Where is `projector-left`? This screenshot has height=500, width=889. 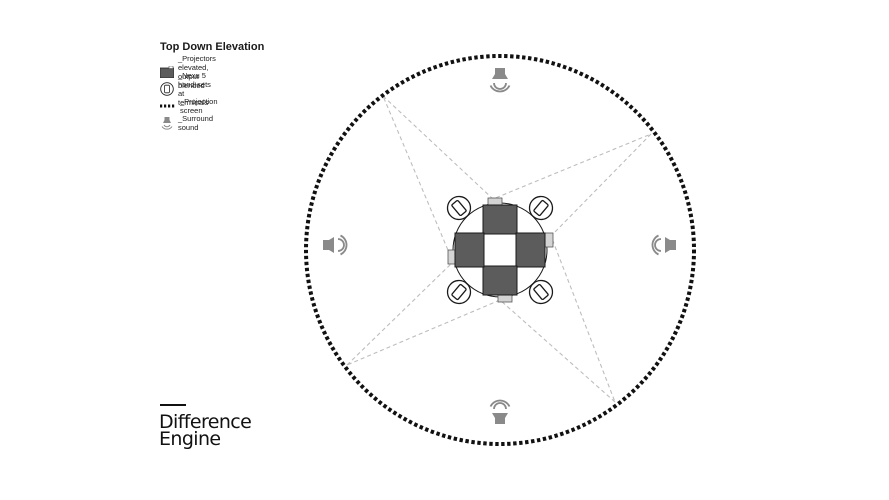
projector-left is located at coordinates (469, 250).